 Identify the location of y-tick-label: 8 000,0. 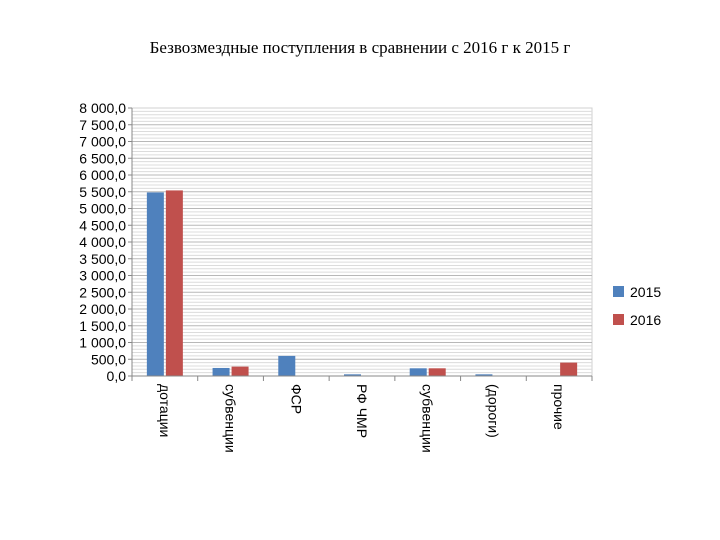
(102, 108).